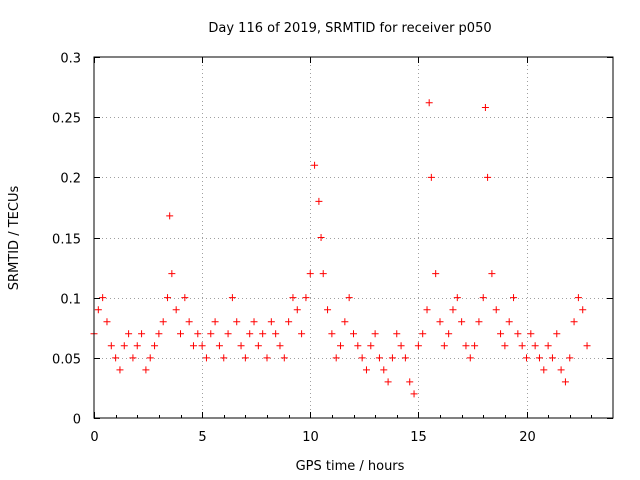  Describe the element at coordinates (94, 437) in the screenshot. I see `x-tick-label: 0` at that location.